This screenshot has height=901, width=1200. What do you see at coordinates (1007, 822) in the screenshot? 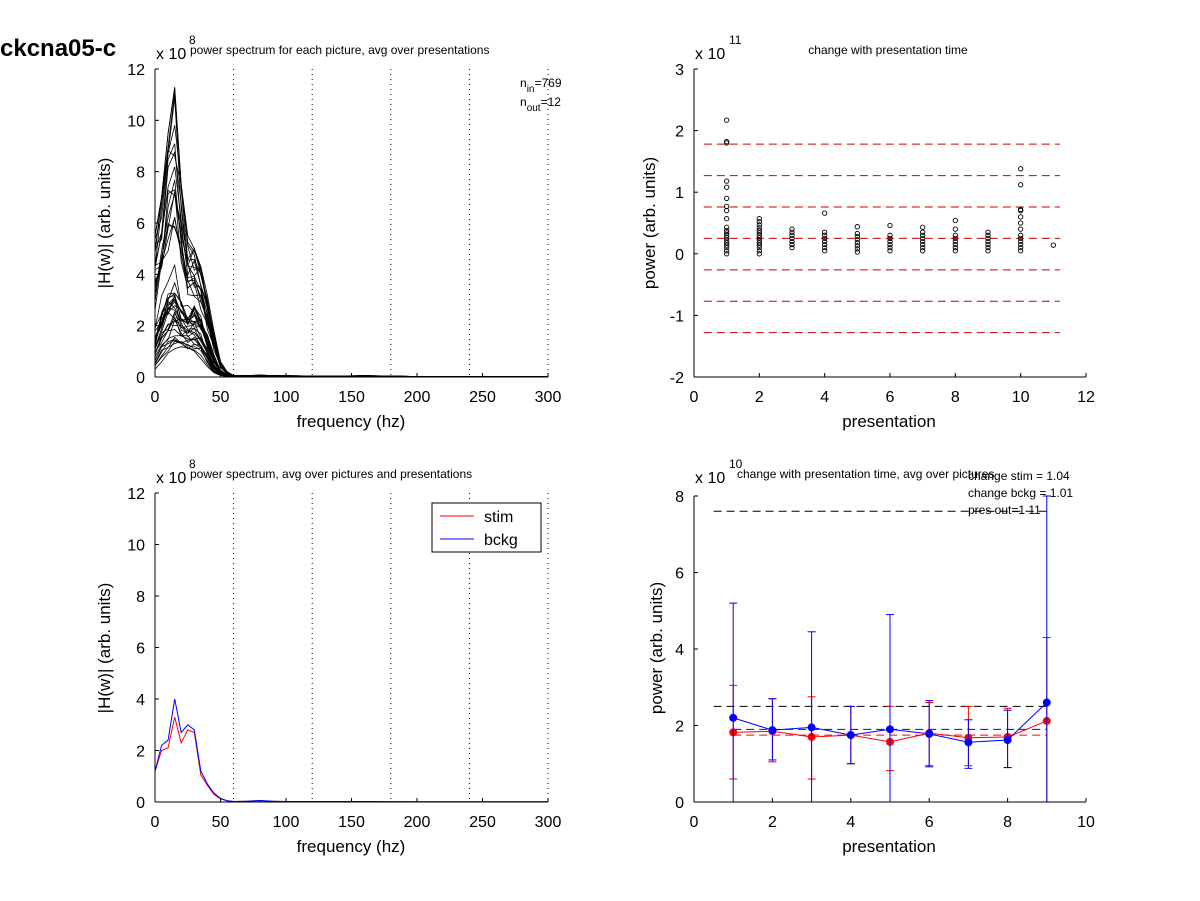
I see `p4-xtick-label: 8` at bounding box center [1007, 822].